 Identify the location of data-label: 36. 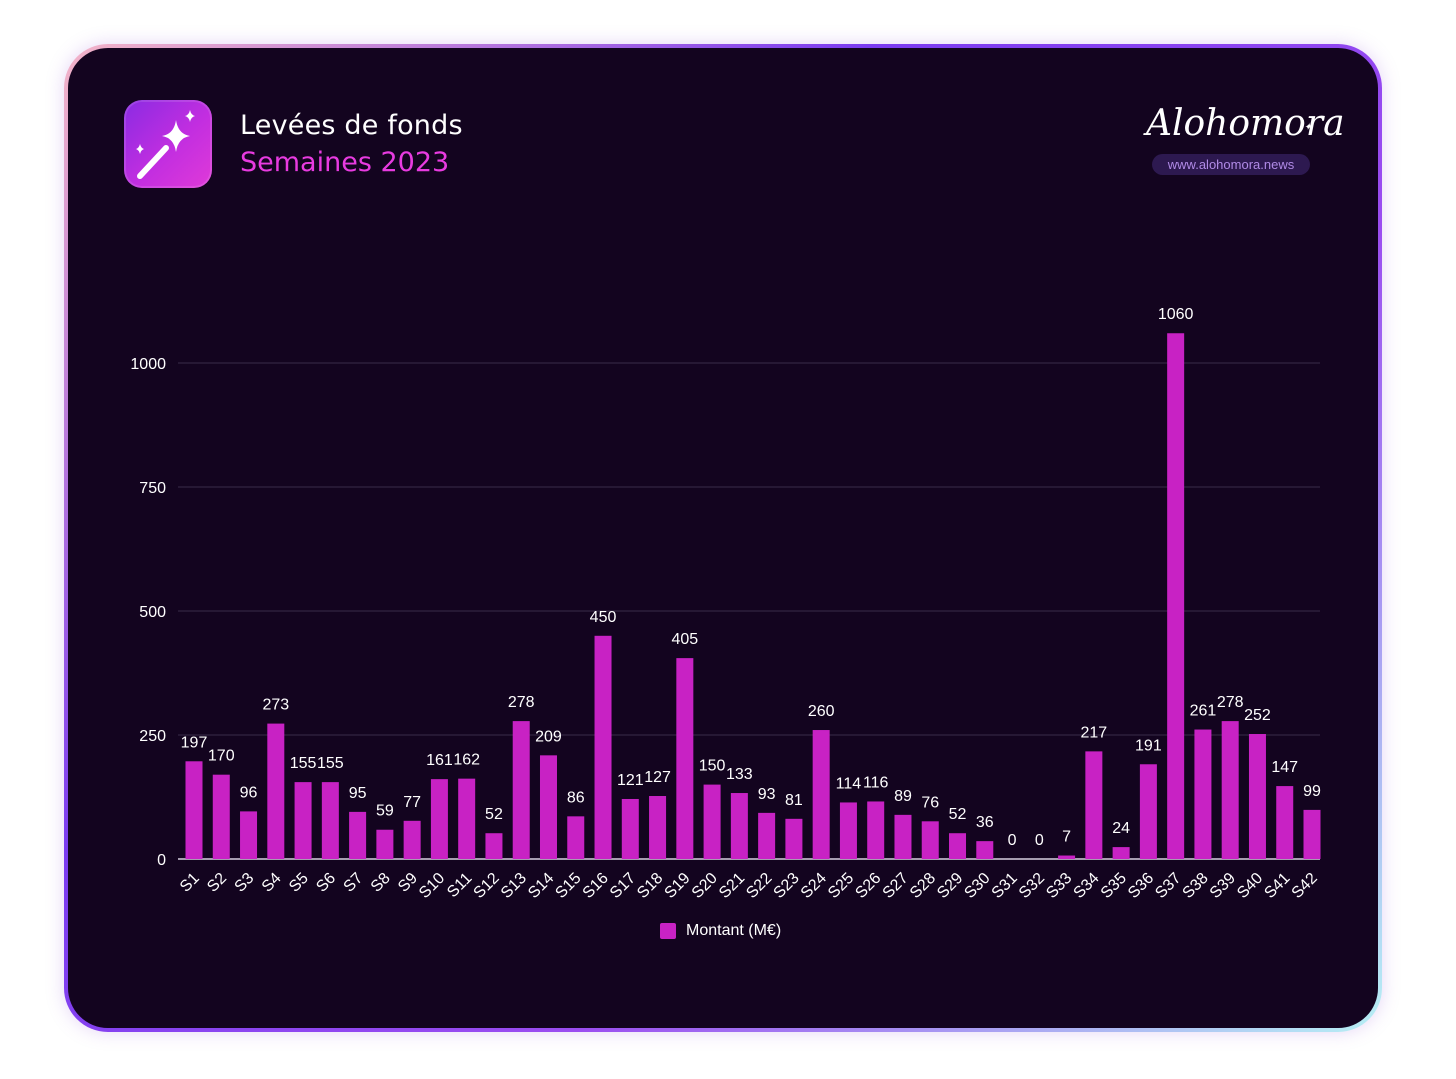
(985, 822).